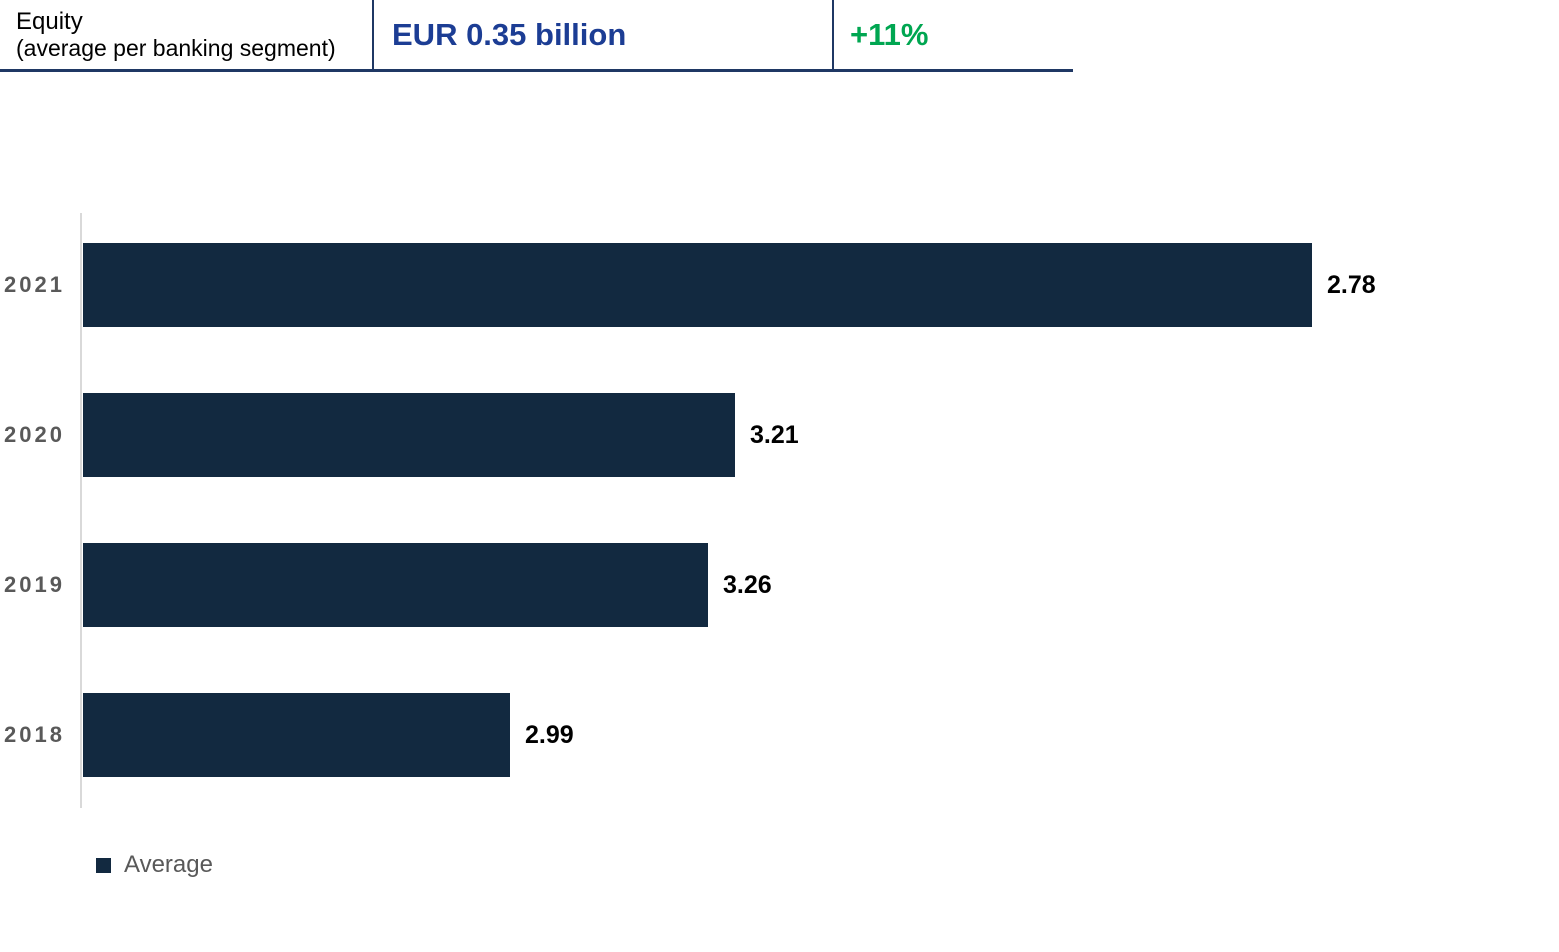 The width and height of the screenshot is (1559, 952). I want to click on metric-subtitle: (average per banking segment), so click(176, 47).